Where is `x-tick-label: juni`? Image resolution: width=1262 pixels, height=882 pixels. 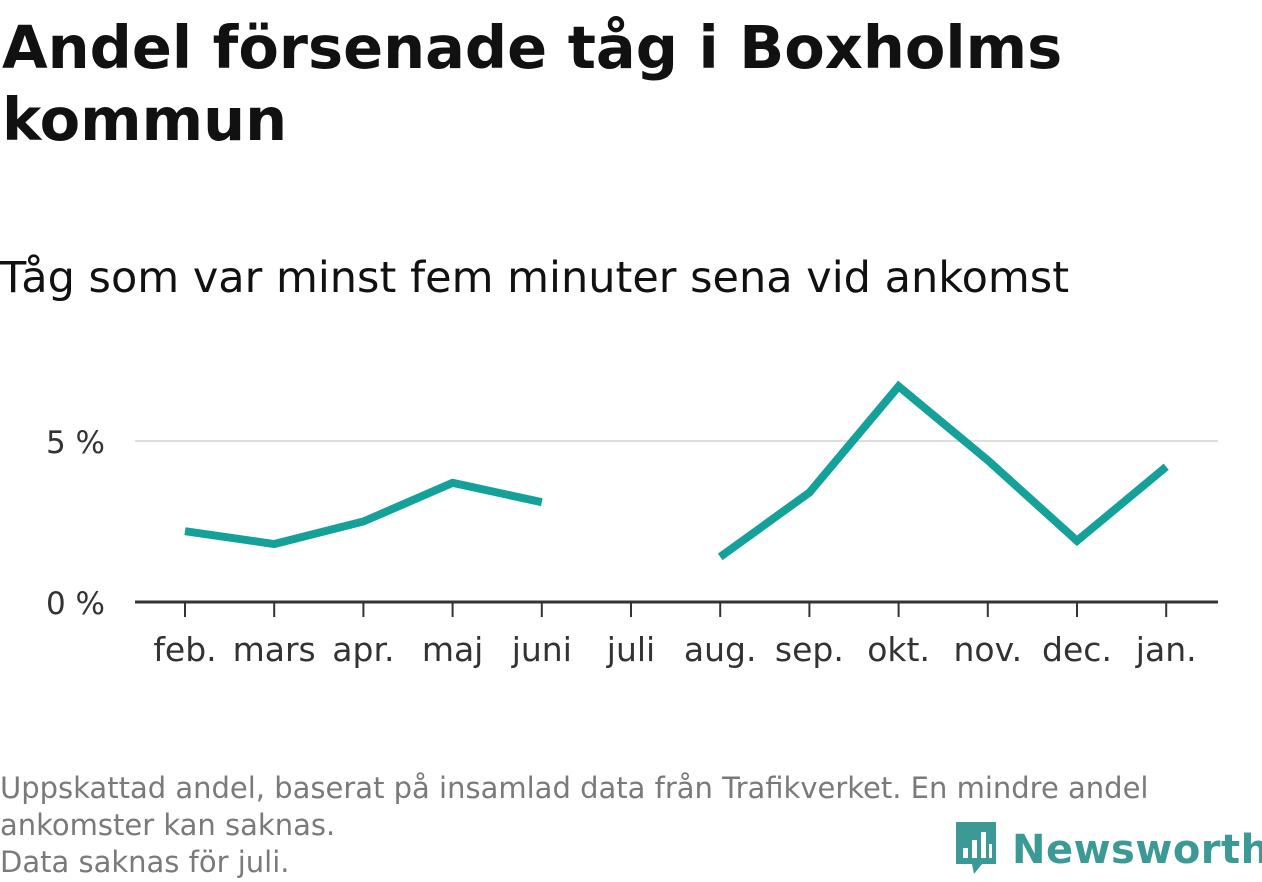
x-tick-label: juni is located at coordinates (541, 649).